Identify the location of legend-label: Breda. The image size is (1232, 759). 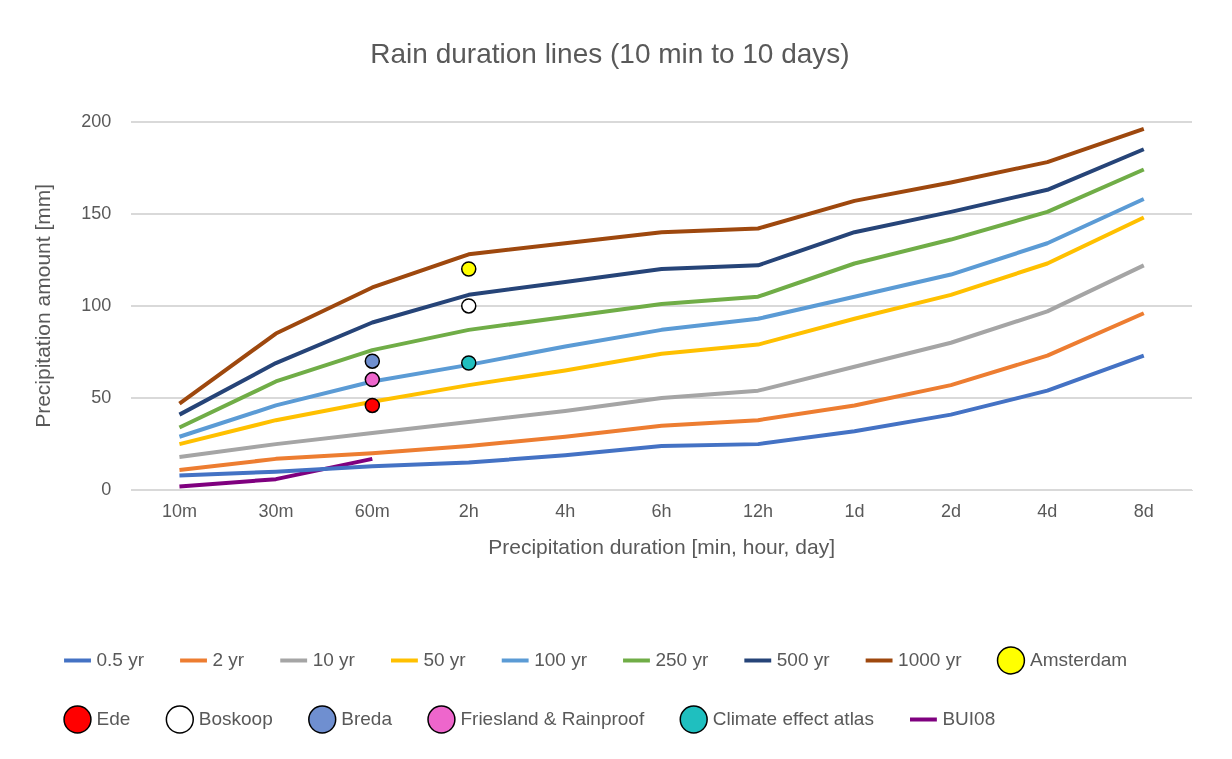
(367, 718).